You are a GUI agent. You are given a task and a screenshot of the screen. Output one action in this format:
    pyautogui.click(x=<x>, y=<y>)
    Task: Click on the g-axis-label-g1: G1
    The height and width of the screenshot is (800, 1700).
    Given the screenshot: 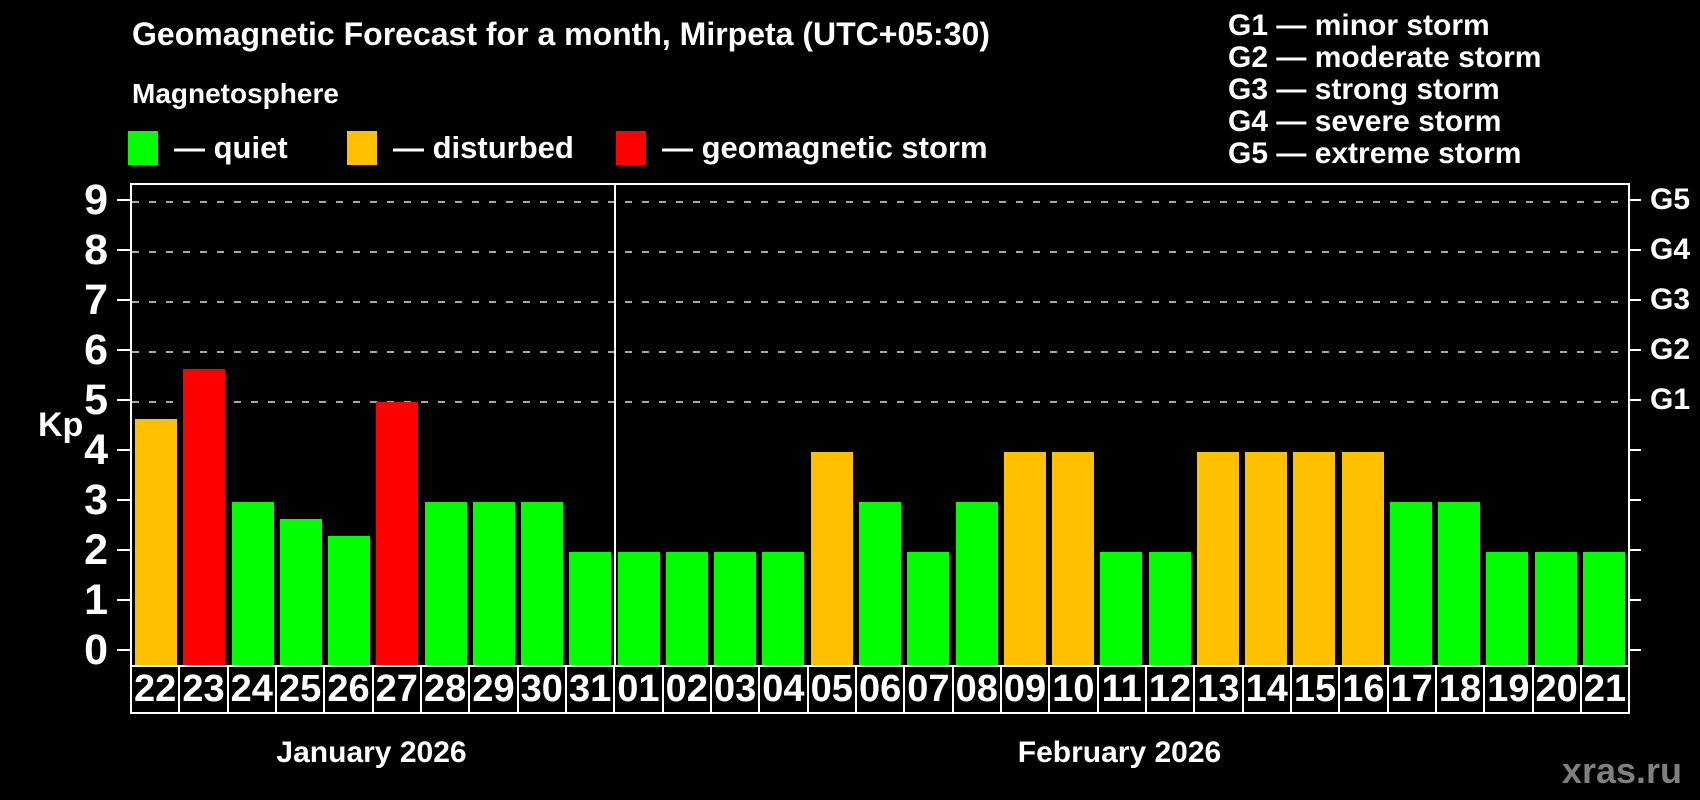 What is the action you would take?
    pyautogui.click(x=1670, y=399)
    